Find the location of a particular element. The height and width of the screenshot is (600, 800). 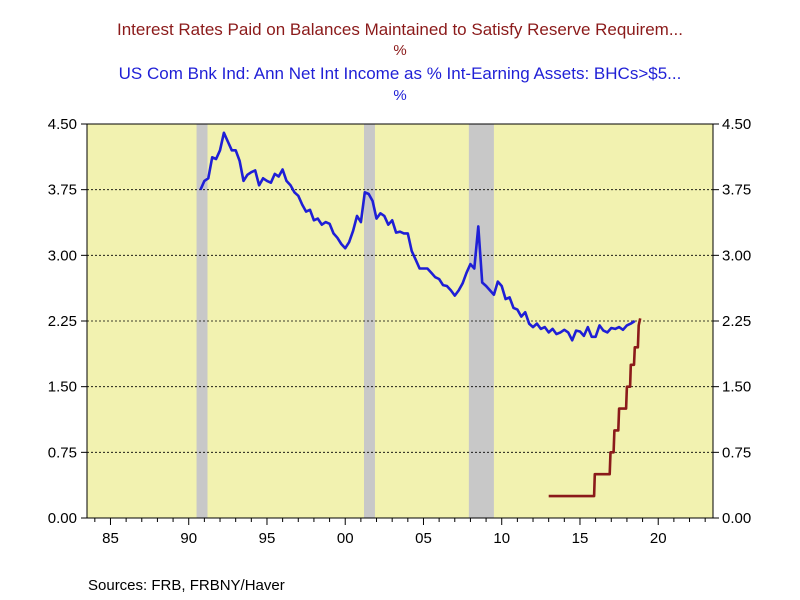

x-tick-label: 90 is located at coordinates (188, 538).